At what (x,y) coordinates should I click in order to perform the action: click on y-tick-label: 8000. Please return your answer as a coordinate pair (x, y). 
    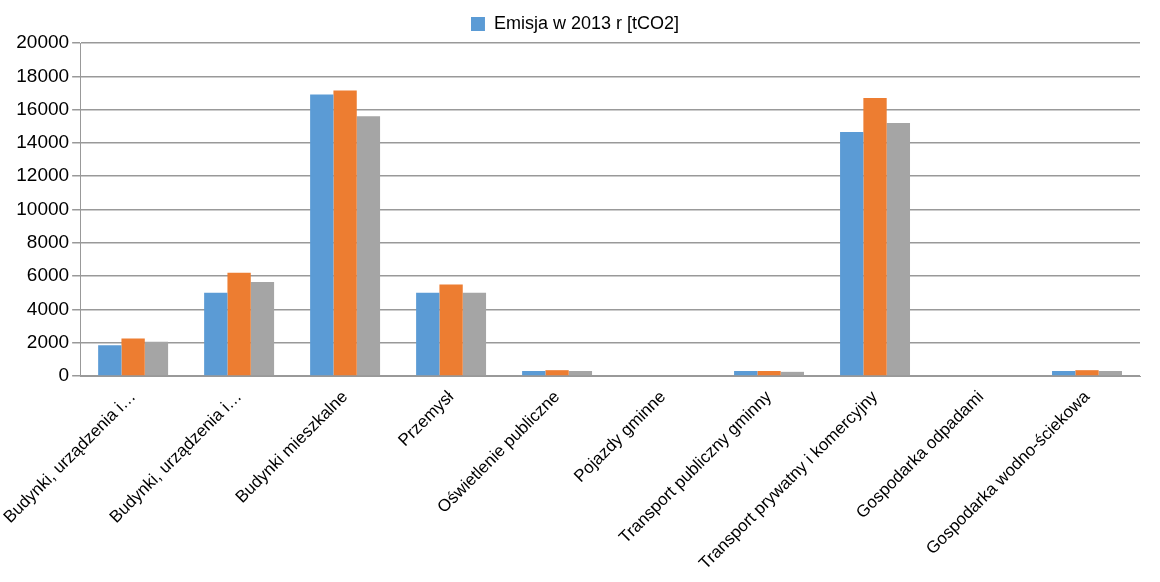
    Looking at the image, I should click on (48, 242).